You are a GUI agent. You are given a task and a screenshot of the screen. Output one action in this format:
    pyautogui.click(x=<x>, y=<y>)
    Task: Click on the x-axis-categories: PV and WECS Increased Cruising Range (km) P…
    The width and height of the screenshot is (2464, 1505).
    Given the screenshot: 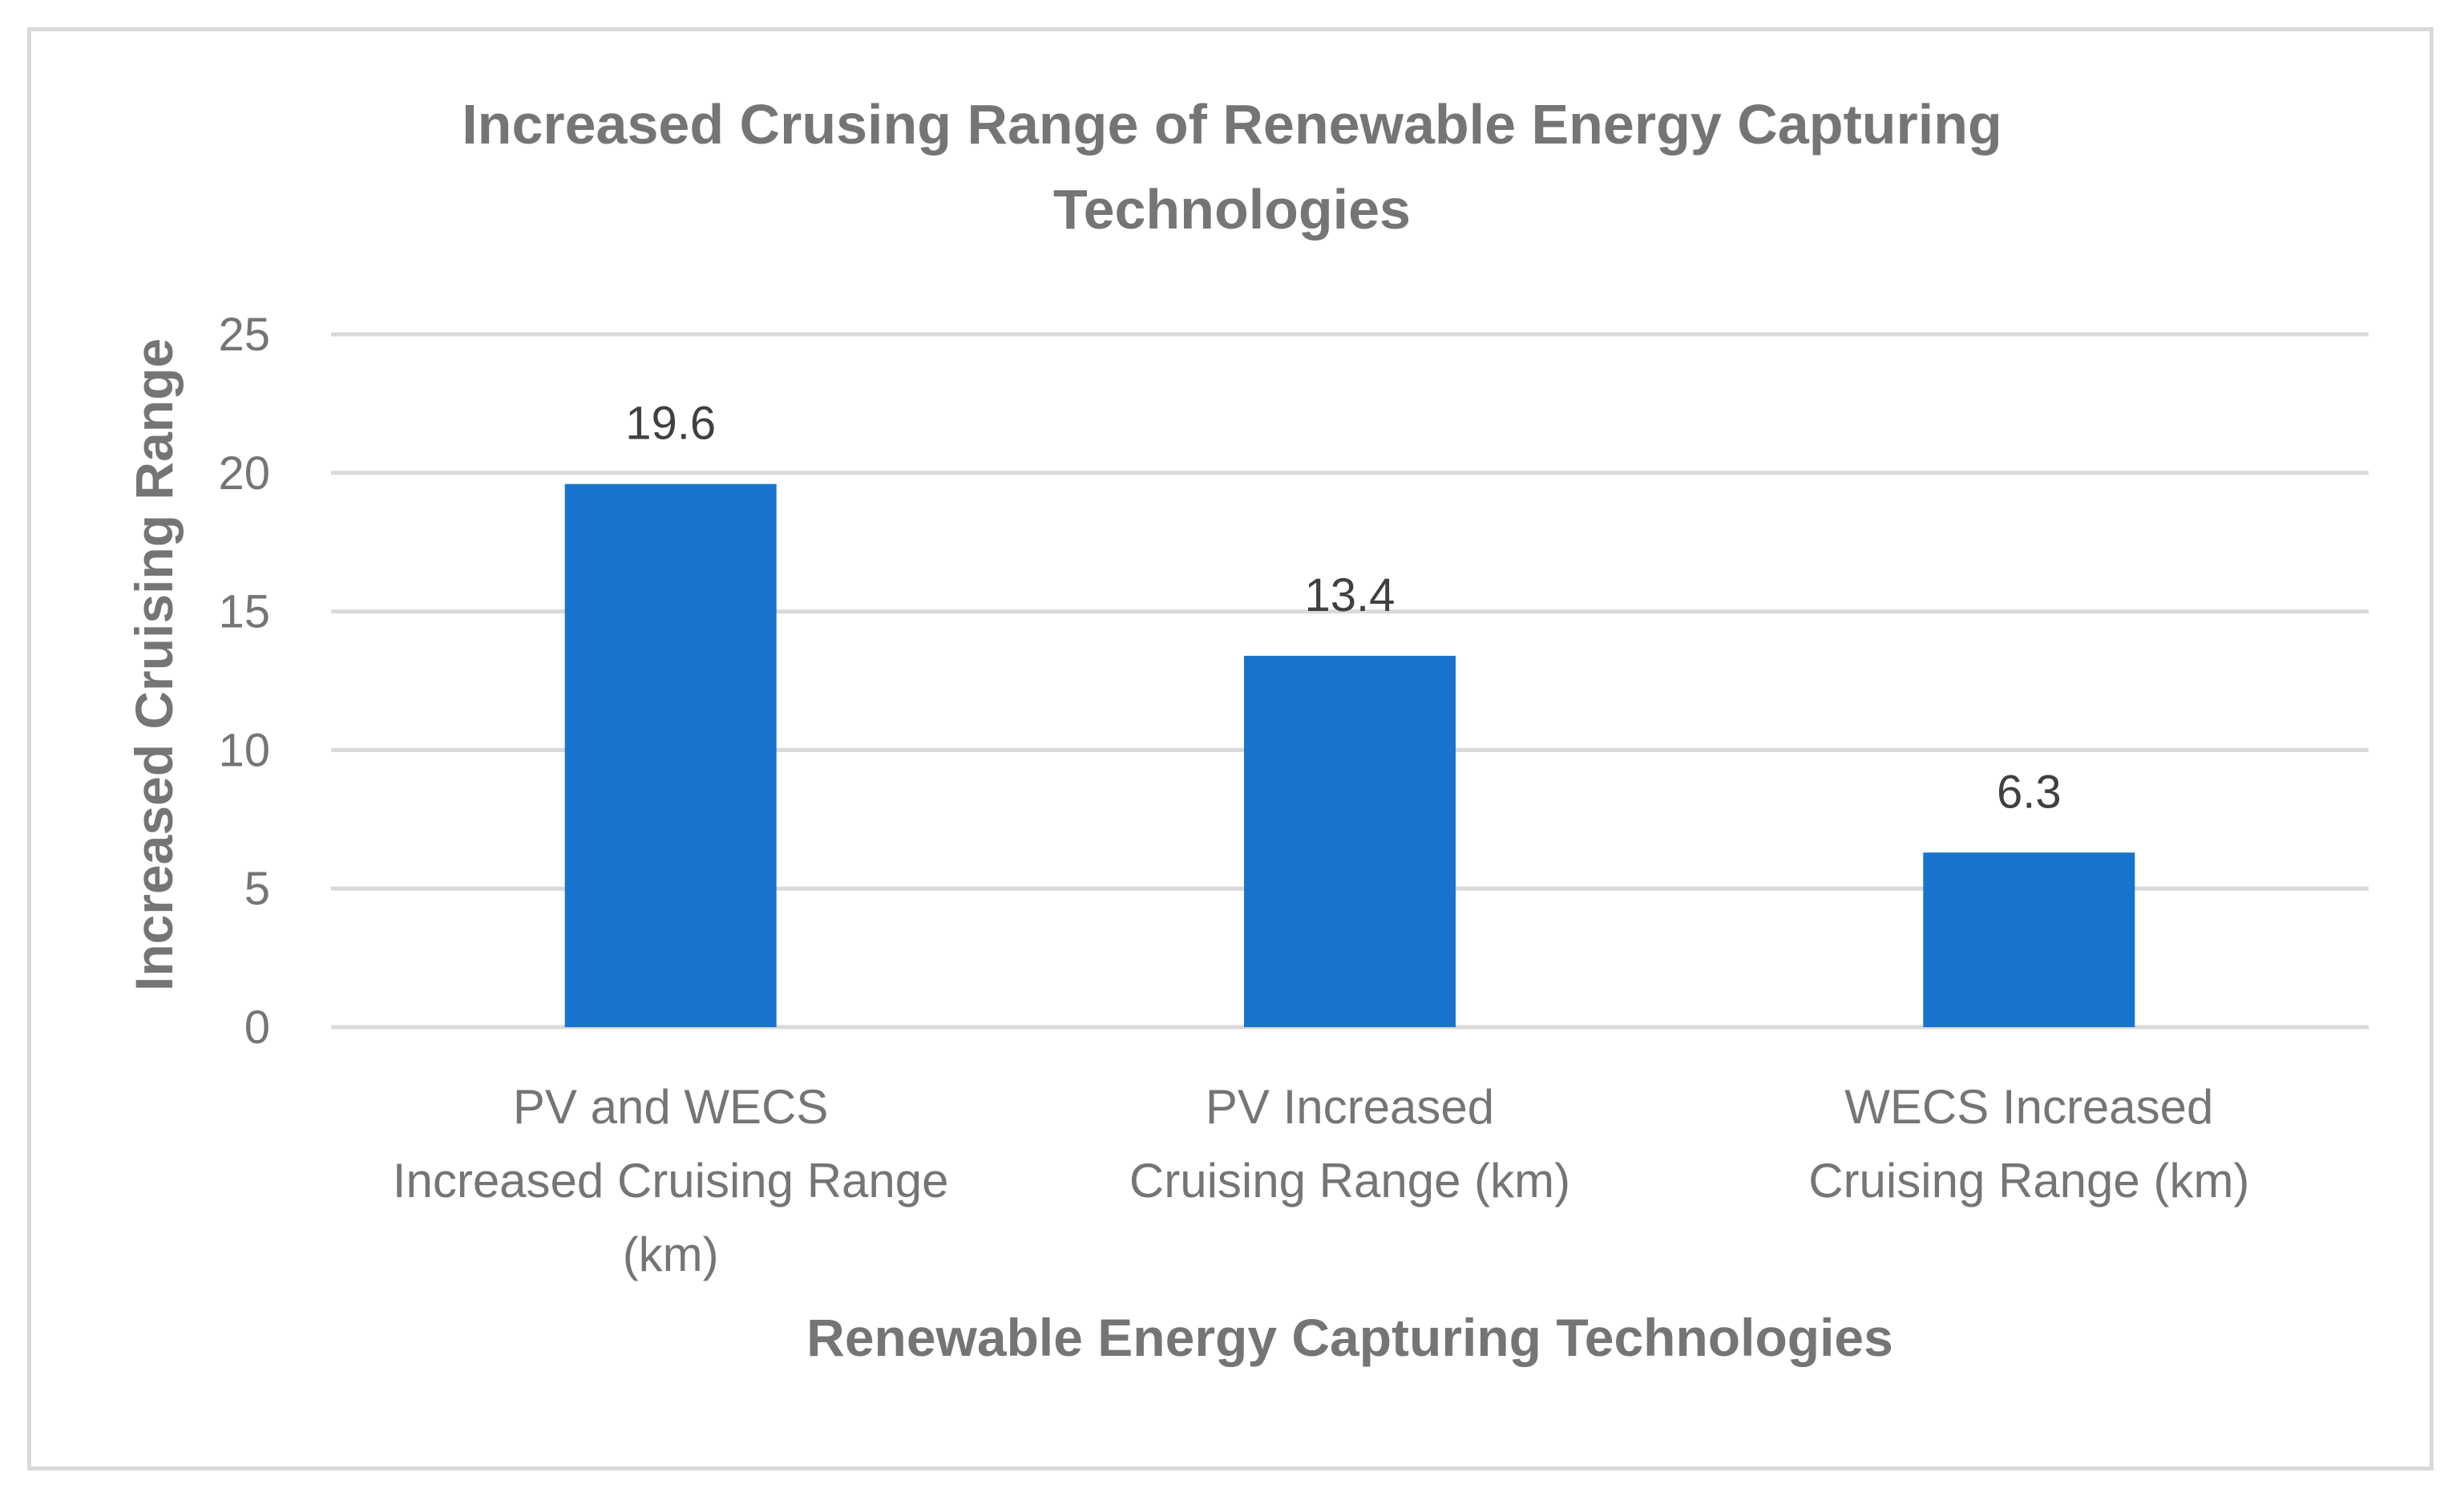 What is the action you would take?
    pyautogui.click(x=1322, y=1180)
    